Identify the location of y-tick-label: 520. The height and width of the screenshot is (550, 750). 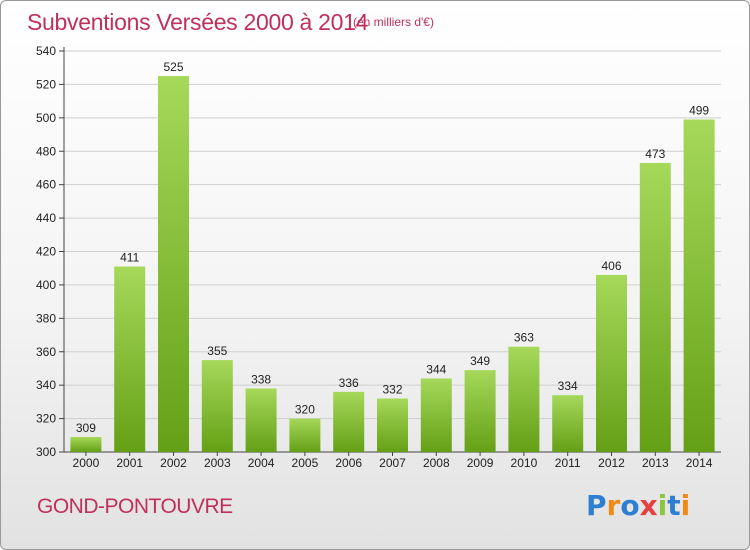
(46, 84).